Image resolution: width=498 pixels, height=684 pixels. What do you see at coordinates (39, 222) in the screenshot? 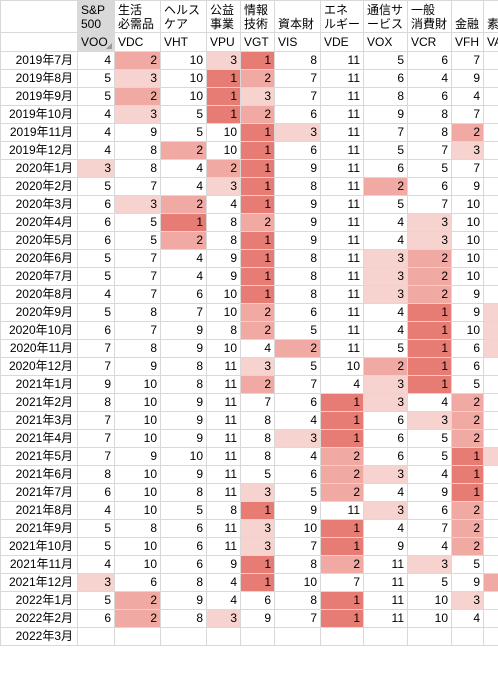
I see `month-cell: 2020年4月` at bounding box center [39, 222].